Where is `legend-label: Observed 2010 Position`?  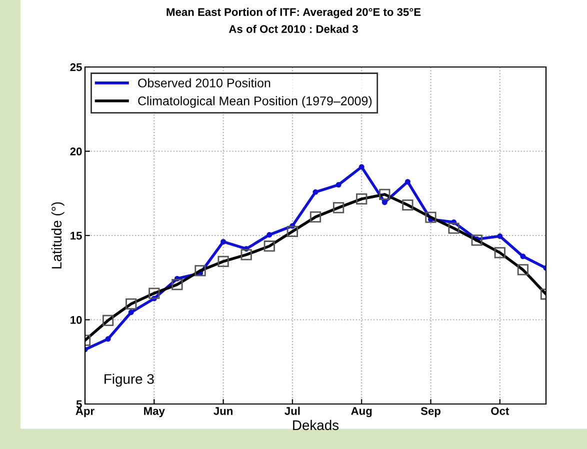 legend-label: Observed 2010 Position is located at coordinates (204, 83).